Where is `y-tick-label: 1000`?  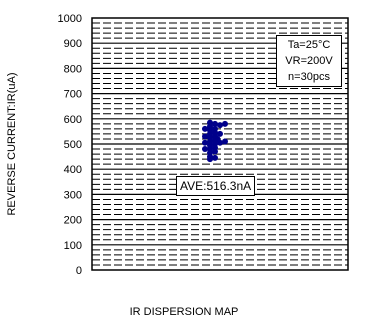 y-tick-label: 1000 is located at coordinates (70, 19).